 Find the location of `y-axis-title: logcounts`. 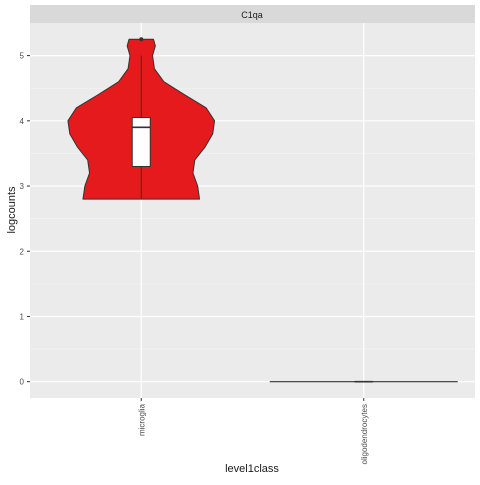

y-axis-title: logcounts is located at coordinates (12, 210).